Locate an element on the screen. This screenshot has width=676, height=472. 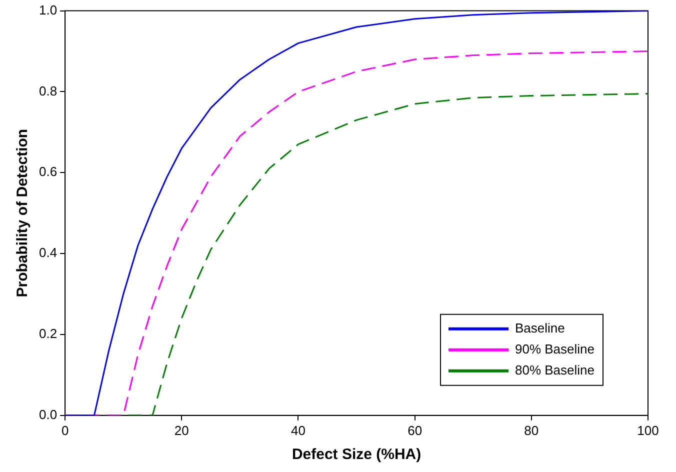
legend-label: 90% Baseline is located at coordinates (554, 348).